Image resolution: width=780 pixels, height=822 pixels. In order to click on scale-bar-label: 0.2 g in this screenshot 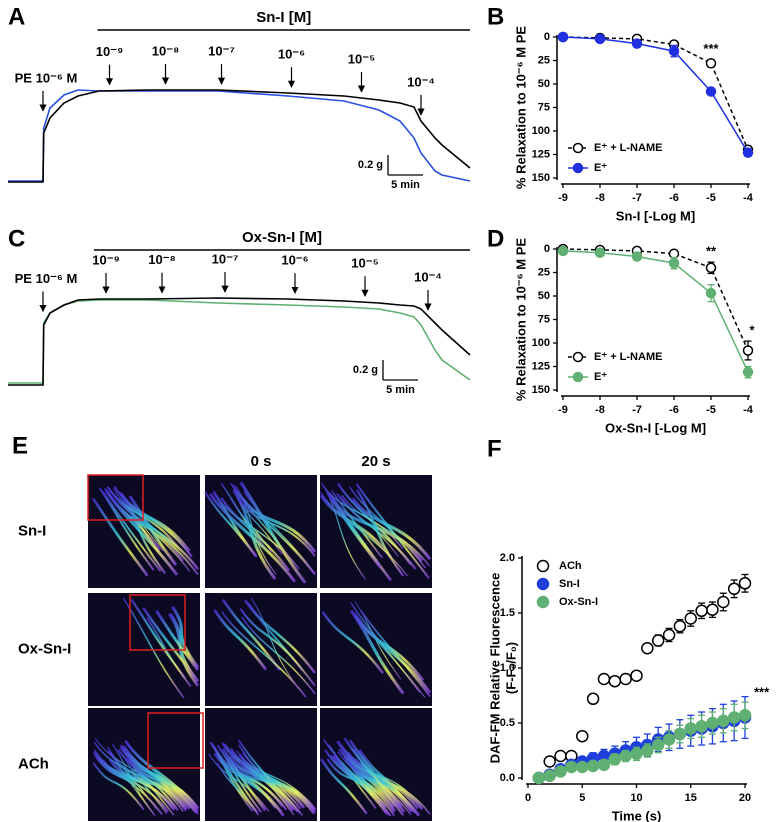, I will do `click(370, 165)`.